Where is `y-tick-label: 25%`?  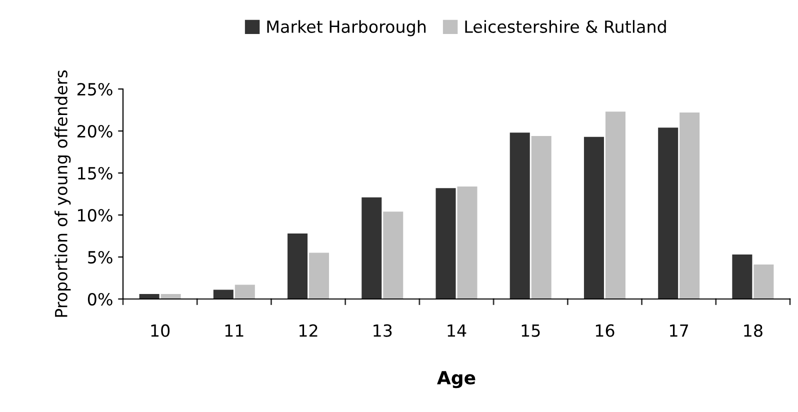
y-tick-label: 25% is located at coordinates (94, 89).